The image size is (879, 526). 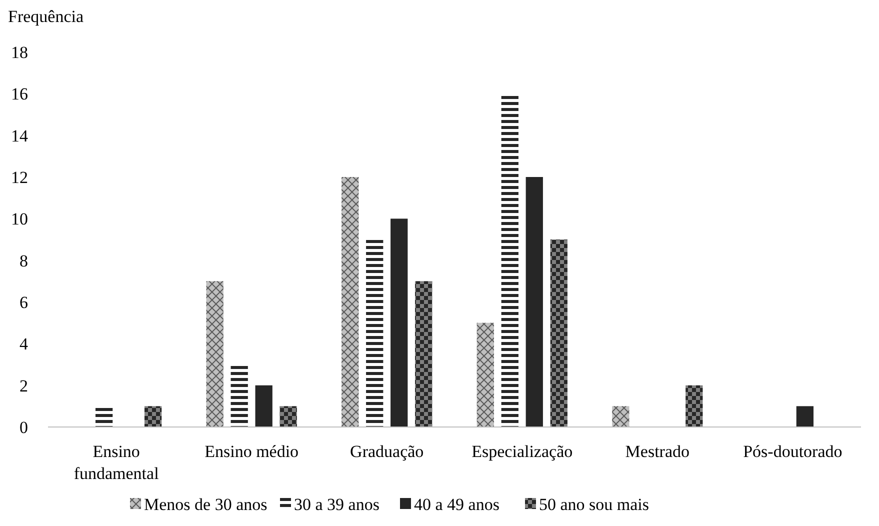 I want to click on y-tick-label: 16, so click(x=19, y=94).